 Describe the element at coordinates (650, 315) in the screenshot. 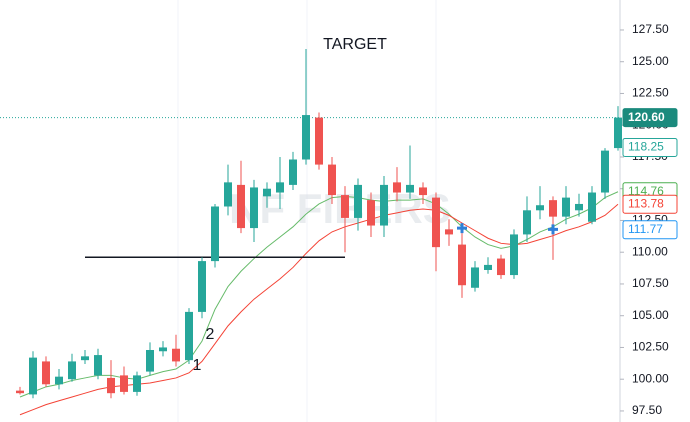

I see `y-tick-label: 105.00` at that location.